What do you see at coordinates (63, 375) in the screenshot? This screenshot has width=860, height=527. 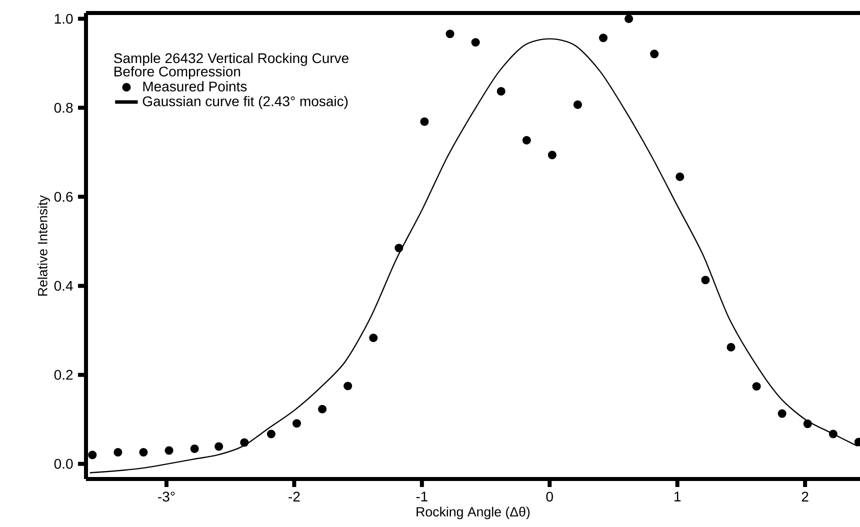 I see `y-tick-label: 0.2` at bounding box center [63, 375].